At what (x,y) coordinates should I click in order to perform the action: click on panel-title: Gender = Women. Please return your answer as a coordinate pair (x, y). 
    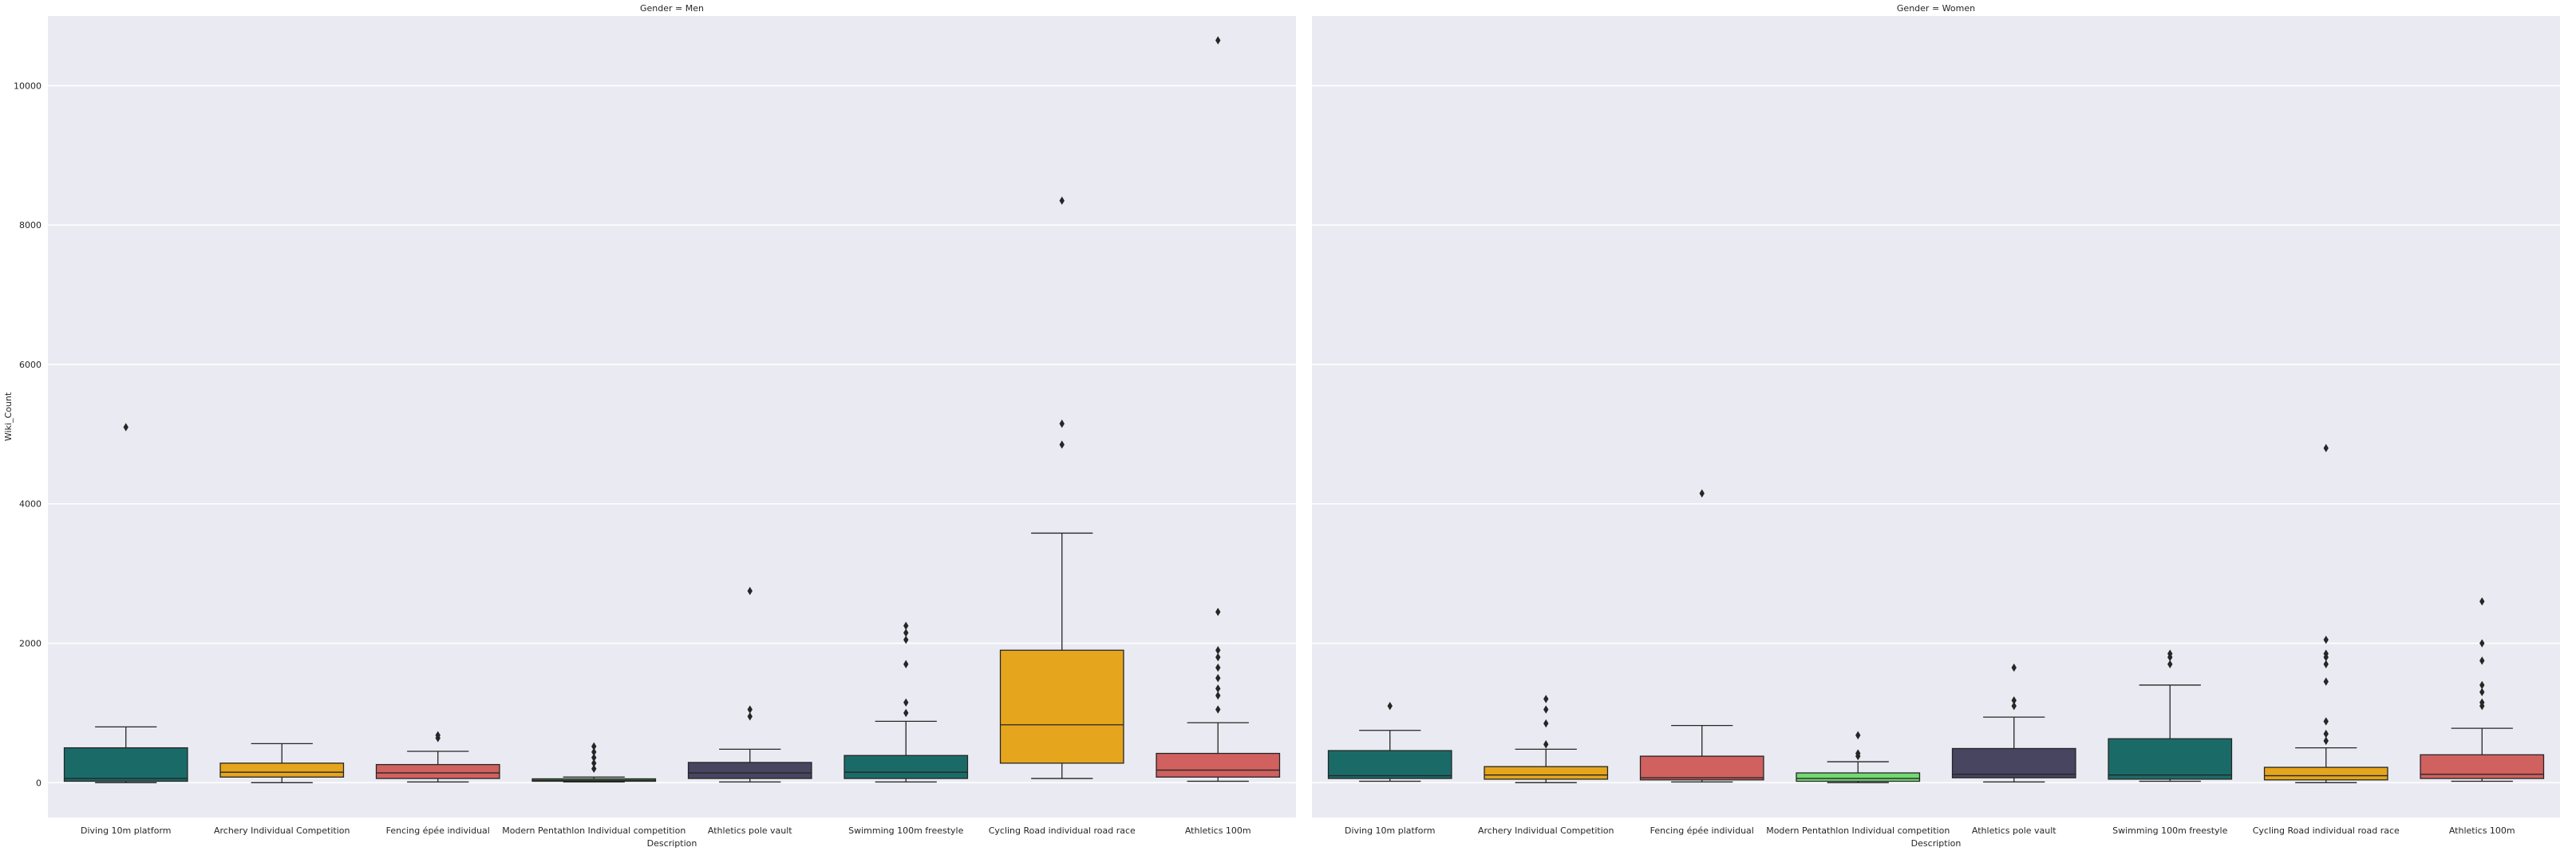
    Looking at the image, I should click on (1936, 8).